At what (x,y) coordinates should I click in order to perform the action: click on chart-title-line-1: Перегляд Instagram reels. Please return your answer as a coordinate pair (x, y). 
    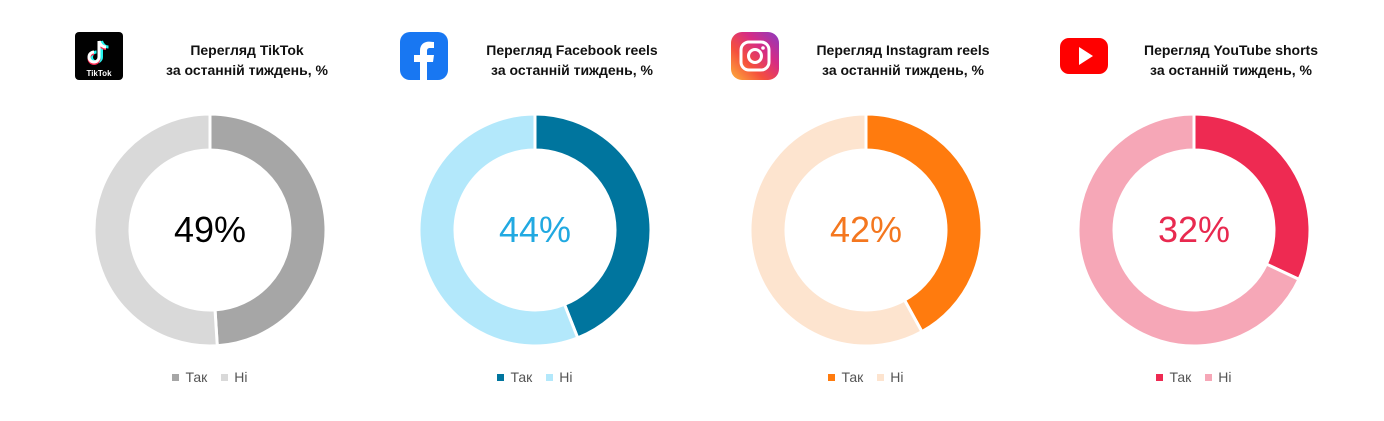
    Looking at the image, I should click on (903, 50).